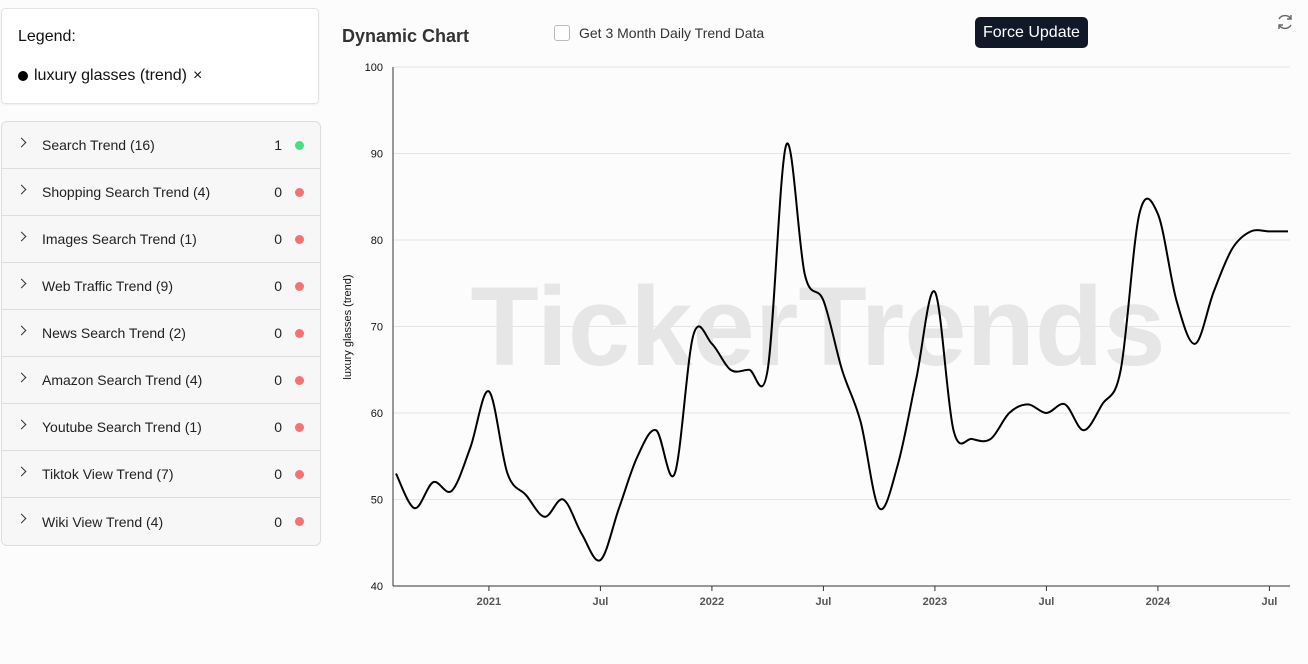 This screenshot has height=664, width=1308. What do you see at coordinates (377, 328) in the screenshot?
I see `y-tick-label: 70` at bounding box center [377, 328].